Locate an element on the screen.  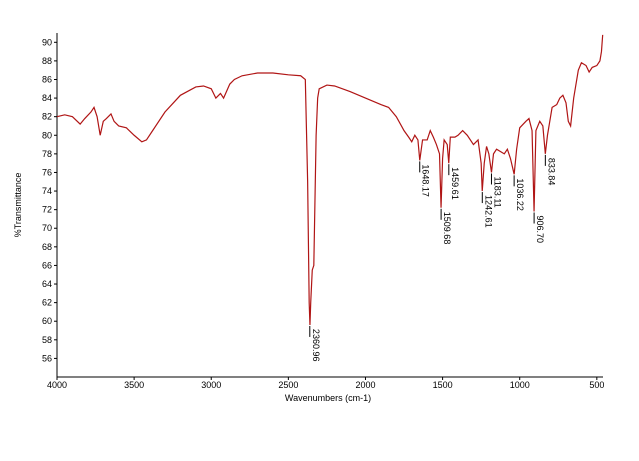
peak-label: 1648.17 is located at coordinates (426, 180).